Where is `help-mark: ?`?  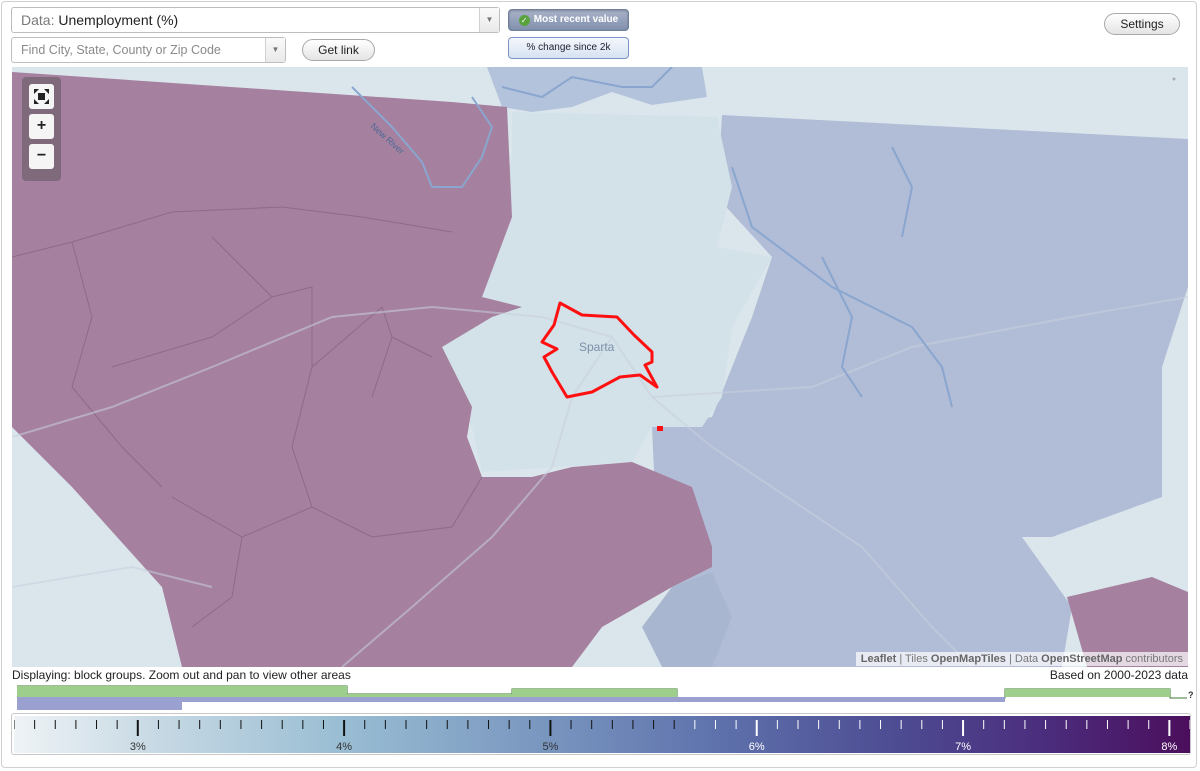
help-mark: ? is located at coordinates (1191, 695).